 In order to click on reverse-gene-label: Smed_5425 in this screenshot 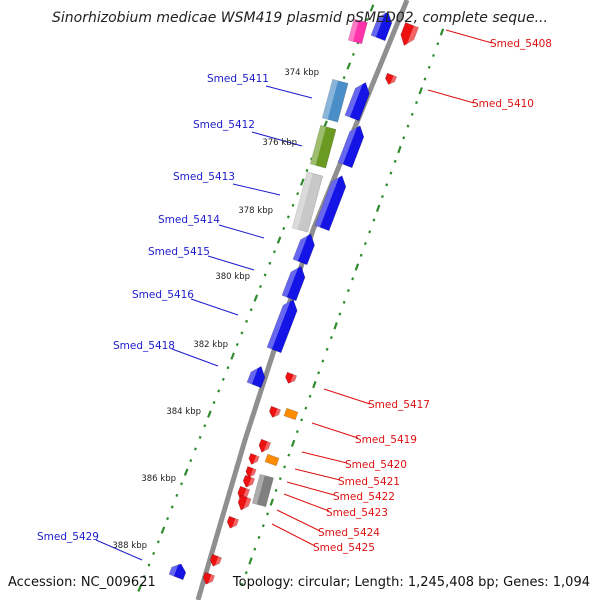, I will do `click(344, 548)`.